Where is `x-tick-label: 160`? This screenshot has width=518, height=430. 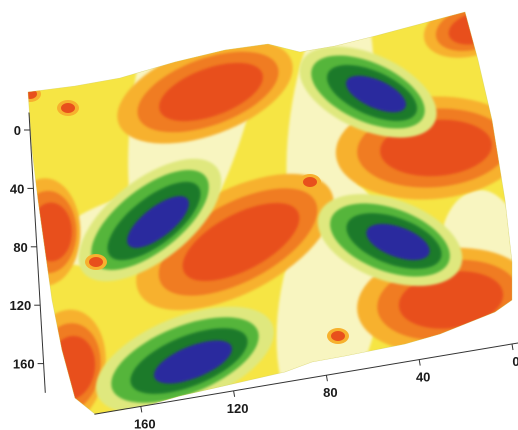 x-tick-label: 160 is located at coordinates (145, 423).